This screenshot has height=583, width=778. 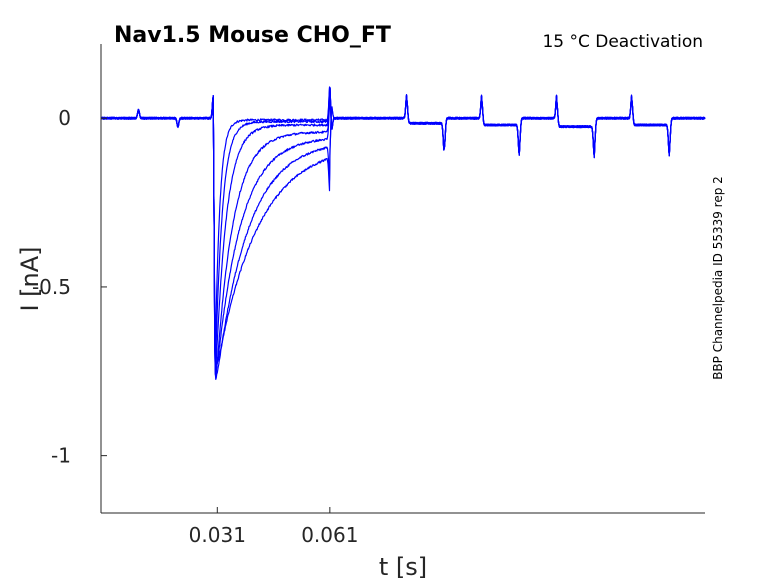 What do you see at coordinates (64, 118) in the screenshot?
I see `y-tick-label: 0` at bounding box center [64, 118].